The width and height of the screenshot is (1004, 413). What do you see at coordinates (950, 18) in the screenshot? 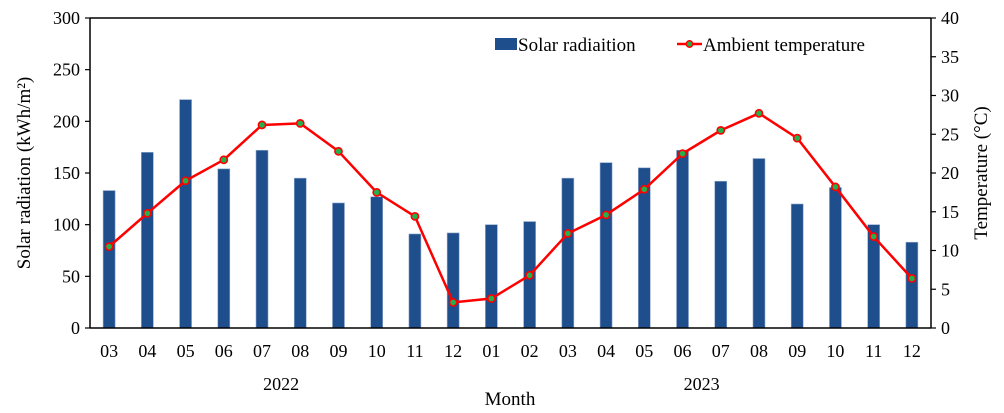
I see `y-right-tick-label: 40` at bounding box center [950, 18].